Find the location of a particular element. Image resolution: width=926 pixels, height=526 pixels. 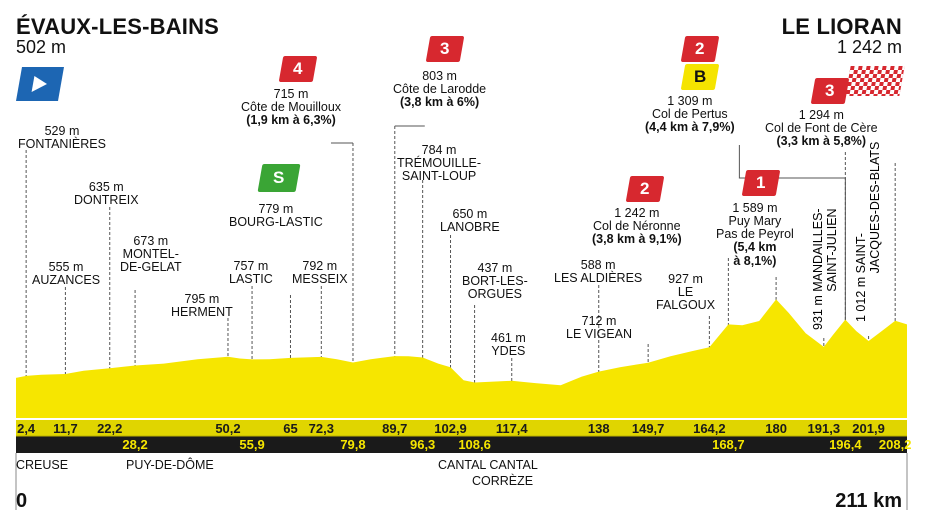

waypoint-dontreix: 635 m DONTREIX is located at coordinates (106, 193).